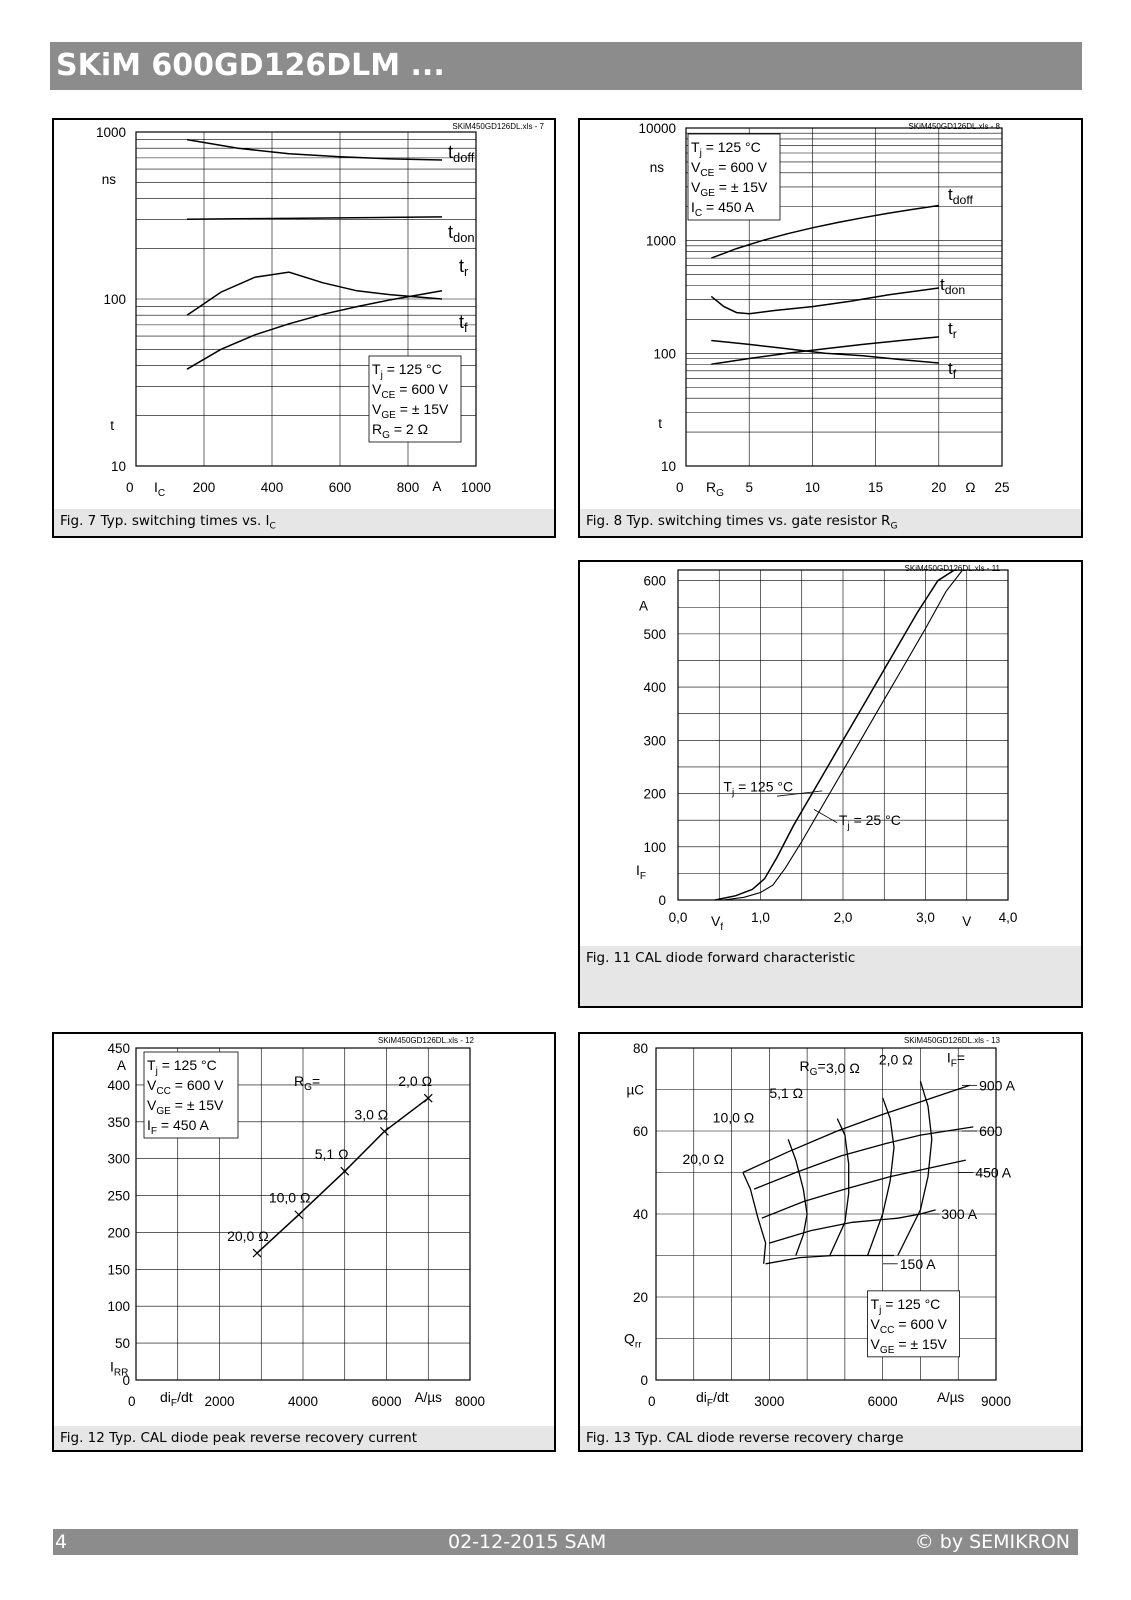  Describe the element at coordinates (436, 486) in the screenshot. I see `x-axis-unit: A` at that location.